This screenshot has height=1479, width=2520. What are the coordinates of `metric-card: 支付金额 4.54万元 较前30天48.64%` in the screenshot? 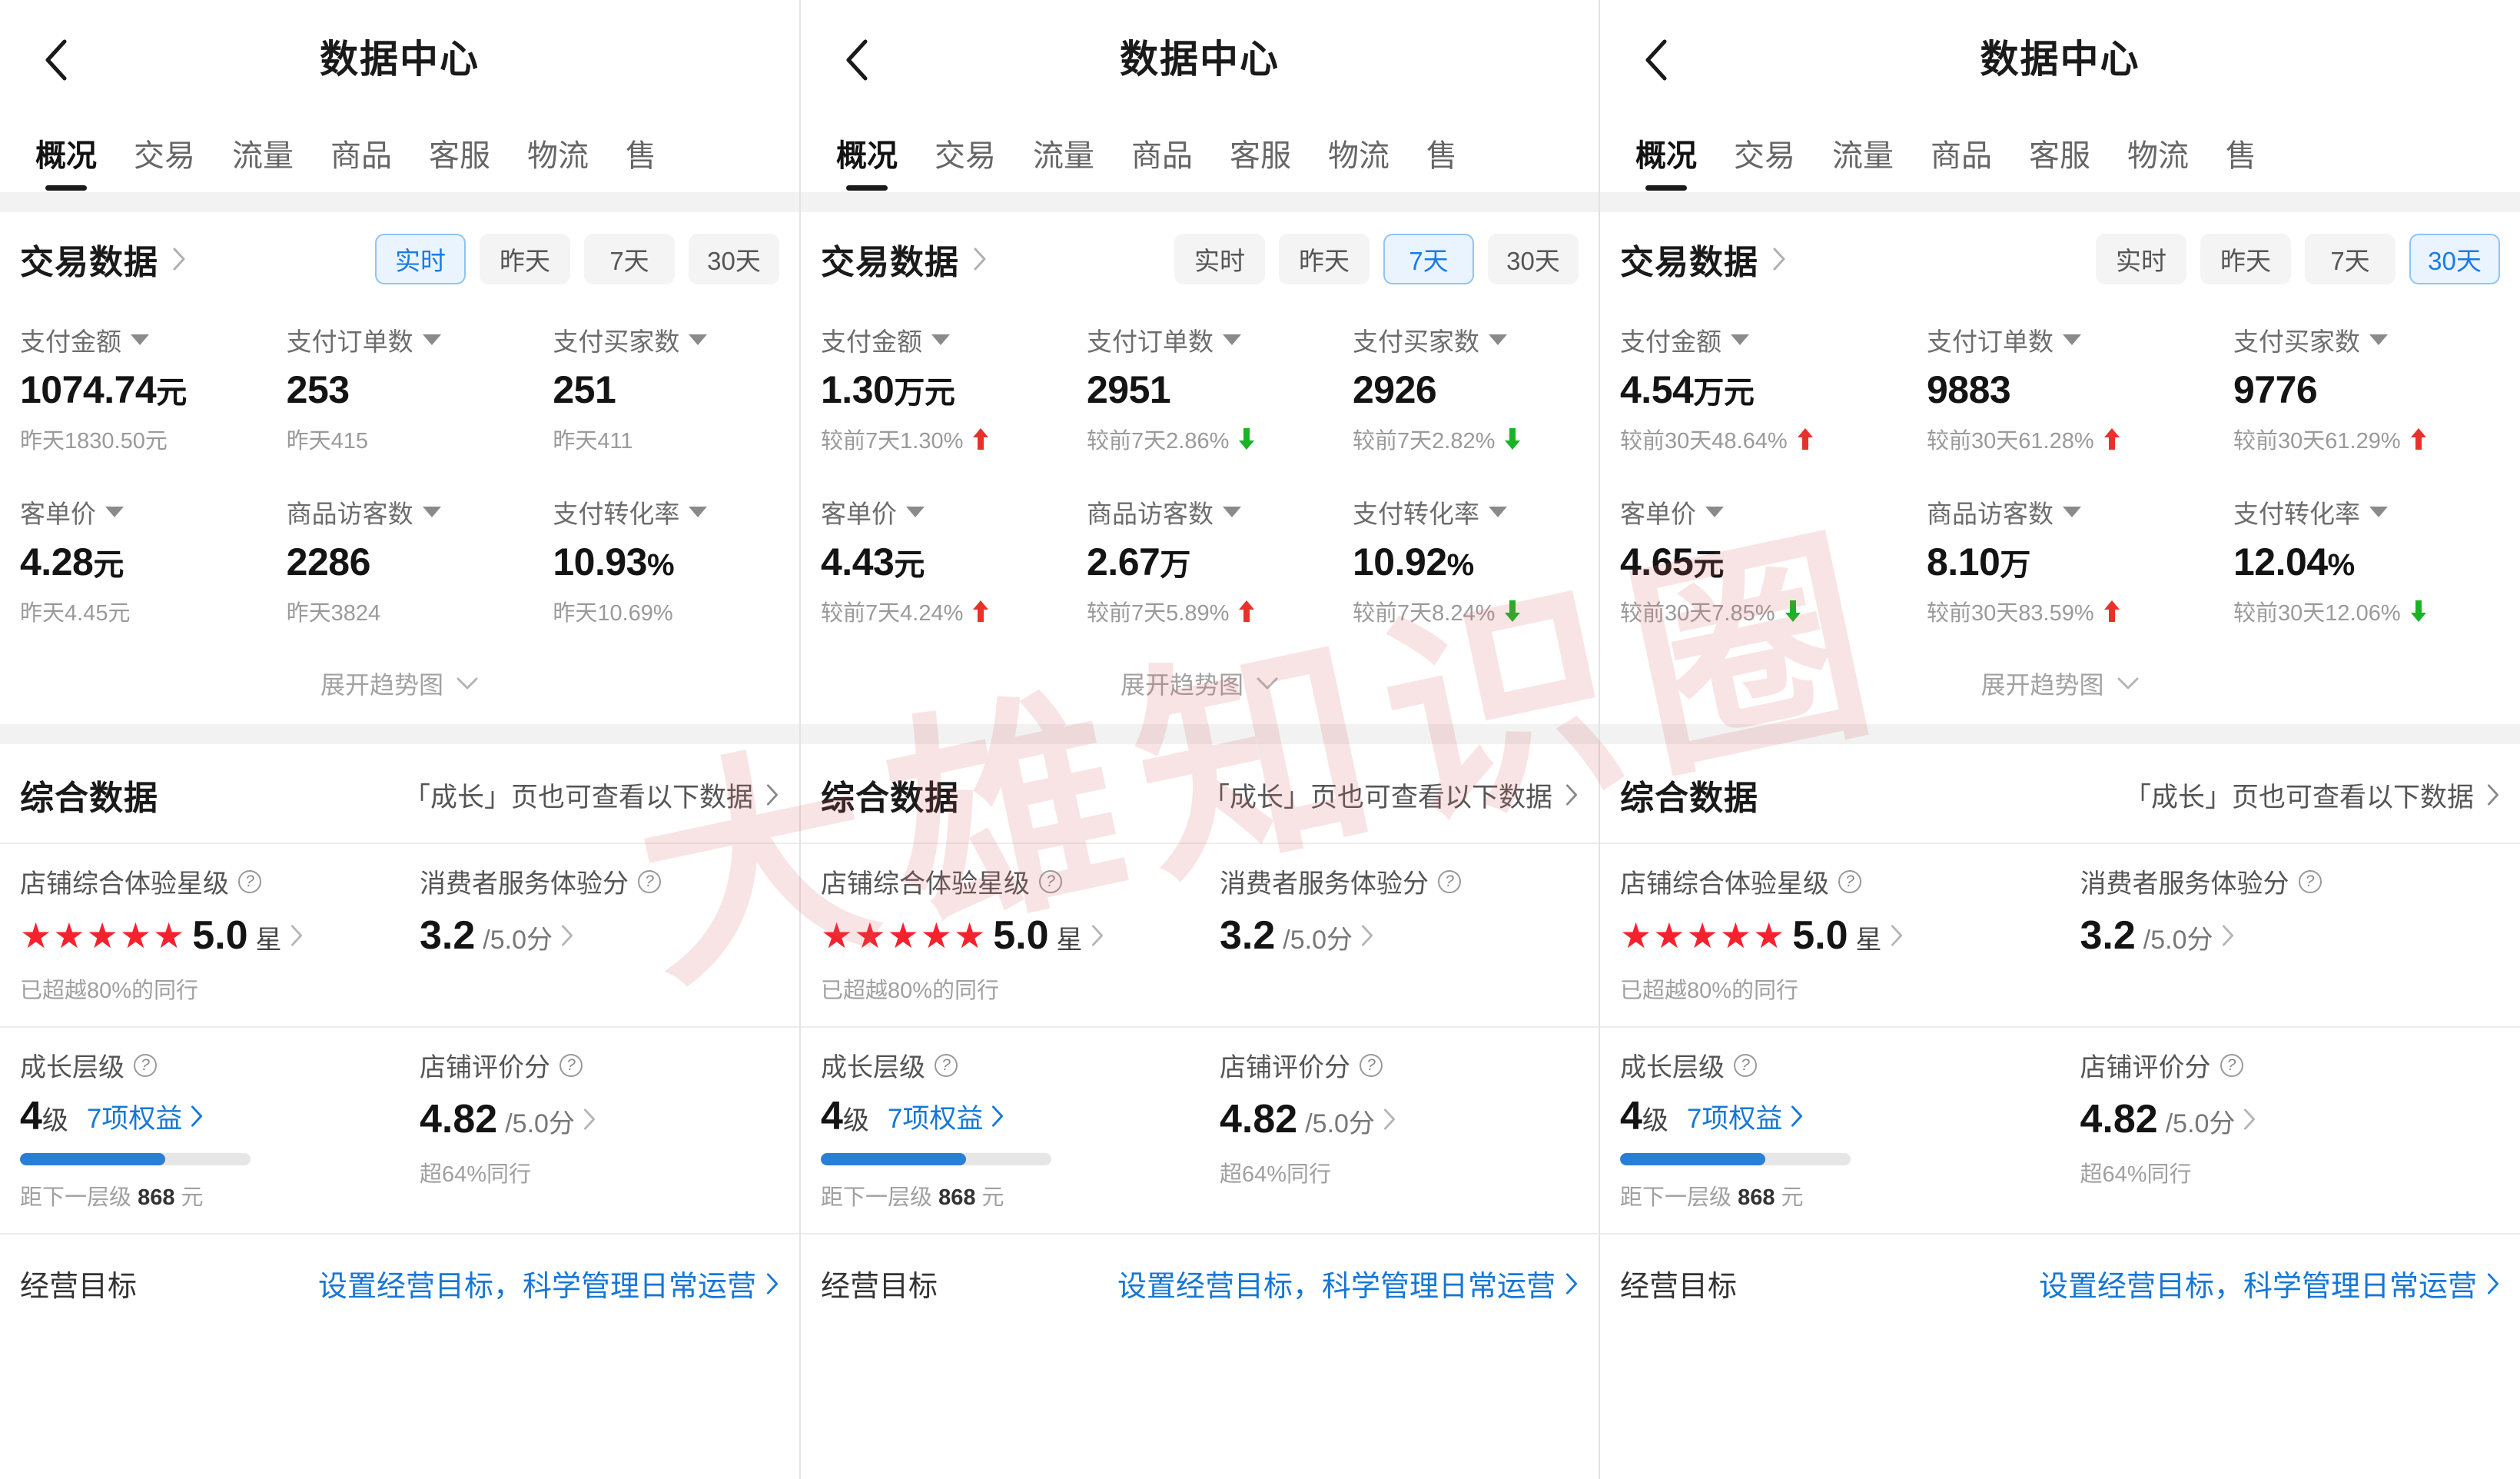 It's located at (1754, 387).